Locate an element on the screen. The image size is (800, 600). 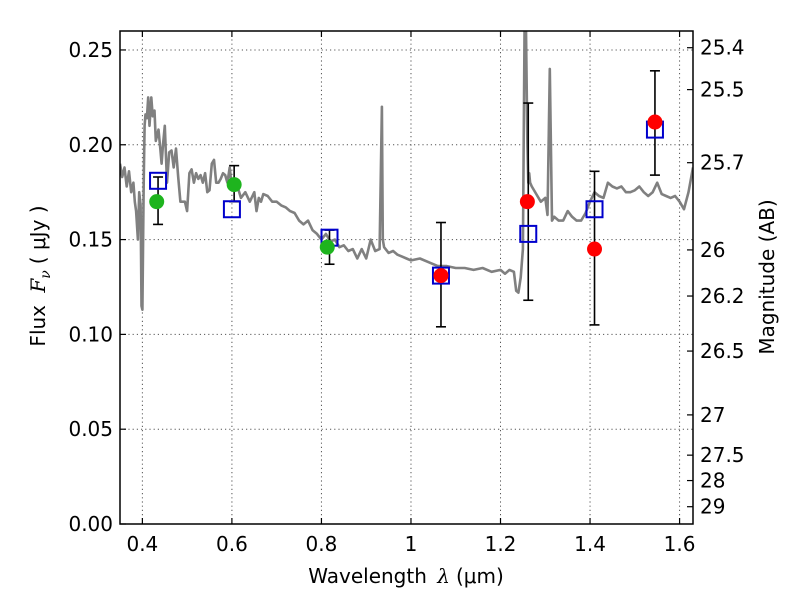
x-tick-label: 1.4 is located at coordinates (590, 544).